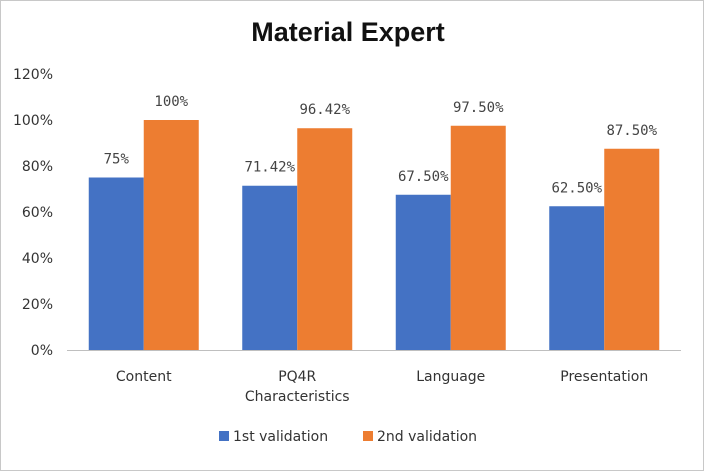 The image size is (704, 471). I want to click on x-category-label: Language, so click(450, 377).